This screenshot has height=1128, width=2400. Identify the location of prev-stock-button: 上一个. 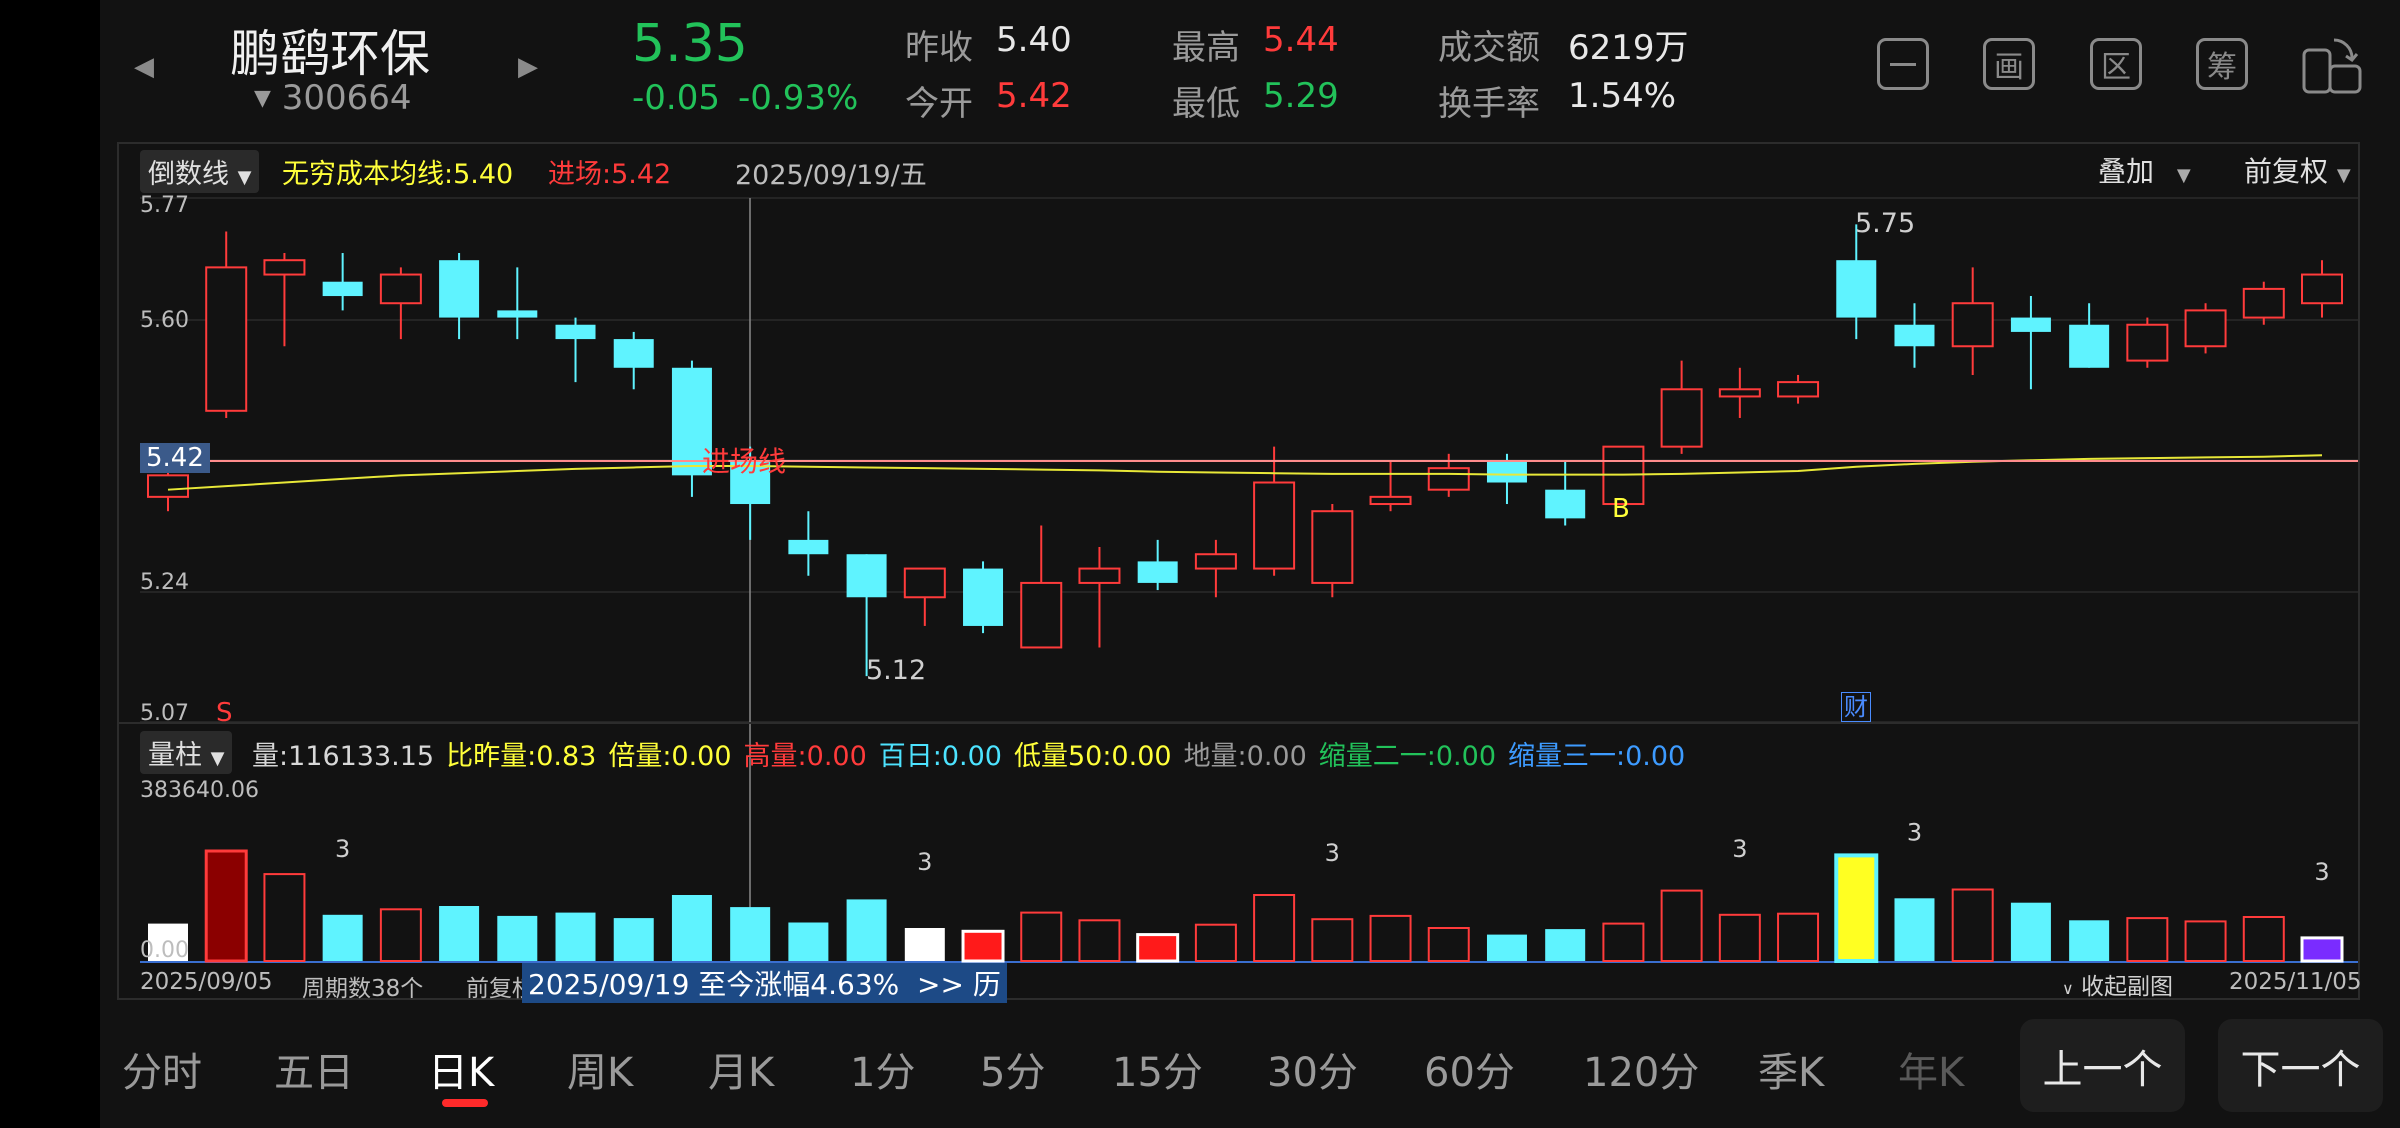
(2102, 1065).